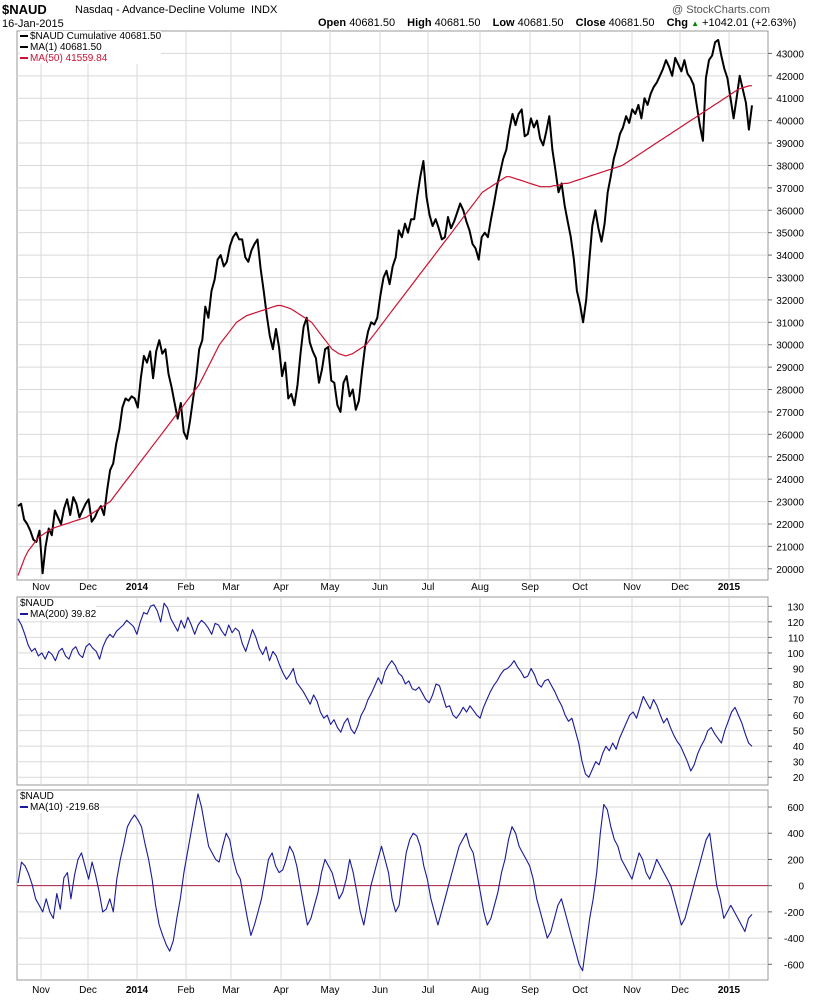 This screenshot has width=820, height=1000. Describe the element at coordinates (790, 301) in the screenshot. I see `panel-0-ytick-label-12: 32000` at that location.